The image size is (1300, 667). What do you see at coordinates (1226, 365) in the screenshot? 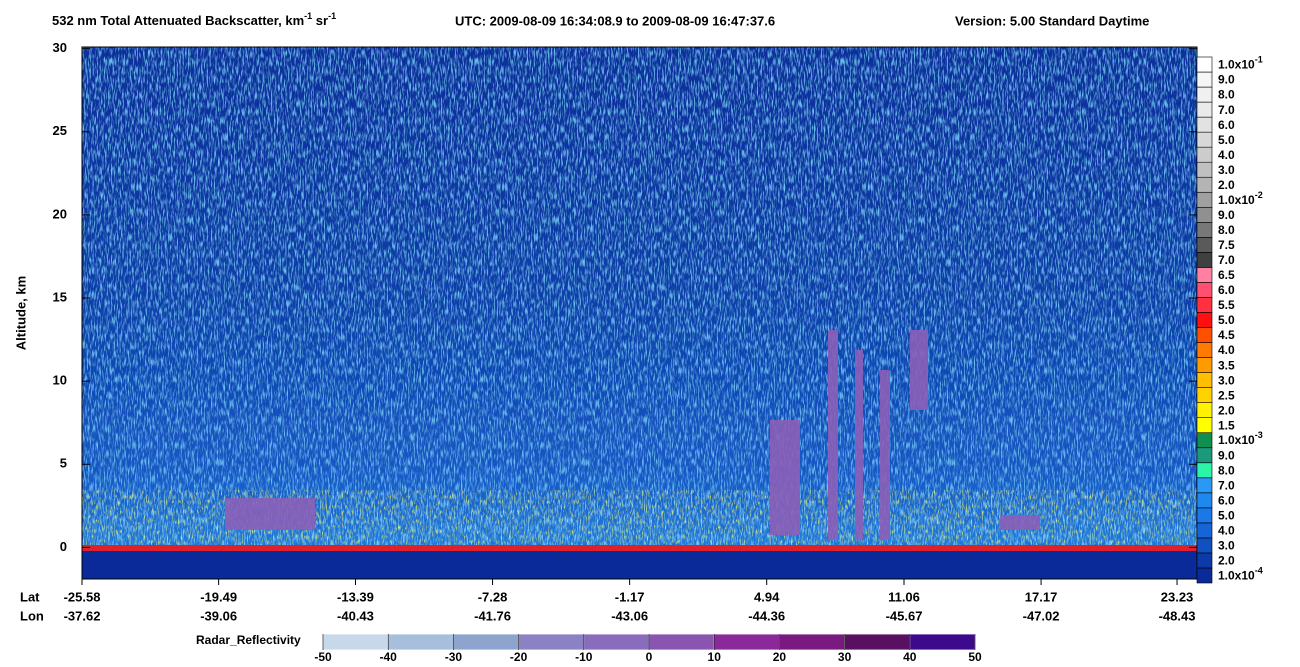
I see `colorbar-label: 3.5` at bounding box center [1226, 365].